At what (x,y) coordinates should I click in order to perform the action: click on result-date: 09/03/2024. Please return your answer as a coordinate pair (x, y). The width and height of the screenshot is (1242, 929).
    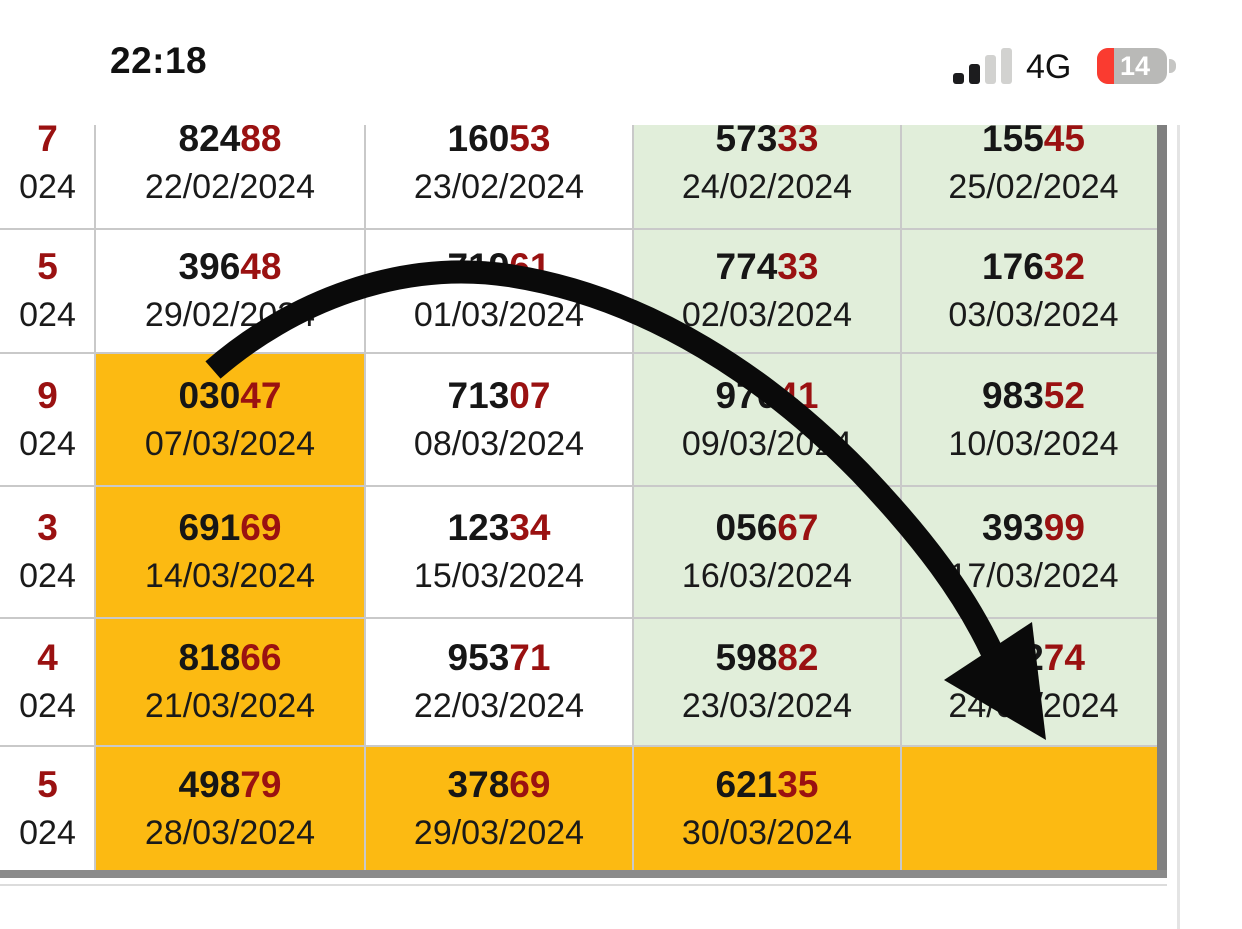
    Looking at the image, I should click on (767, 443).